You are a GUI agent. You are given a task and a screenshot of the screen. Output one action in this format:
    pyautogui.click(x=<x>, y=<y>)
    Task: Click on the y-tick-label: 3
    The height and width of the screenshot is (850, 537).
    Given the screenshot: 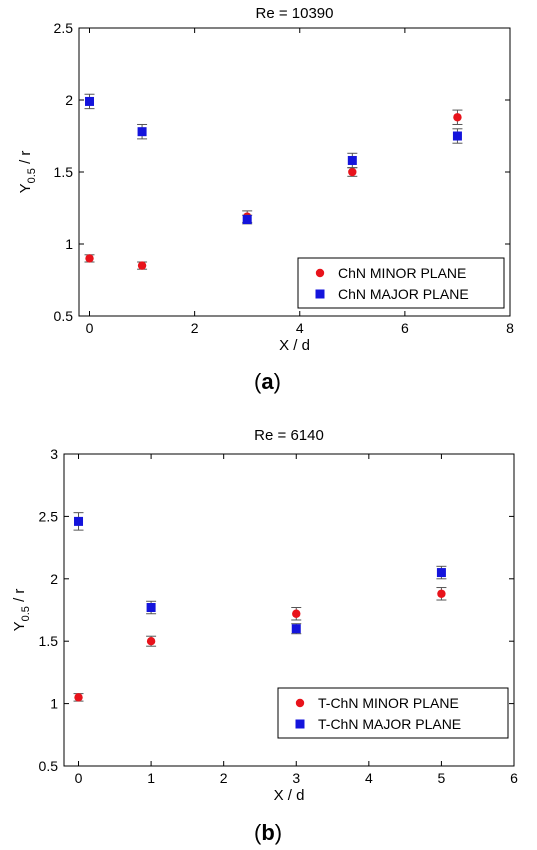 What is the action you would take?
    pyautogui.click(x=54, y=454)
    